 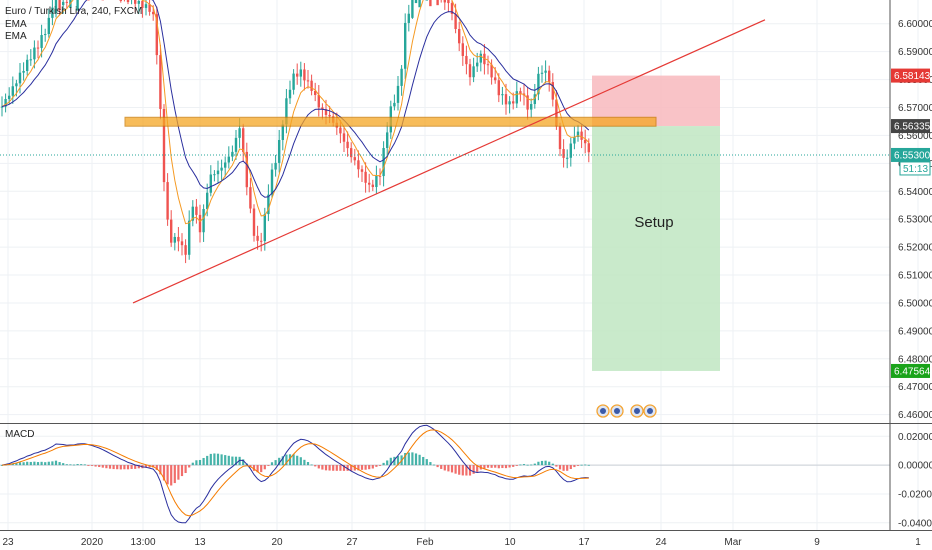 What do you see at coordinates (650, 411) in the screenshot?
I see `event-marker-dot` at bounding box center [650, 411].